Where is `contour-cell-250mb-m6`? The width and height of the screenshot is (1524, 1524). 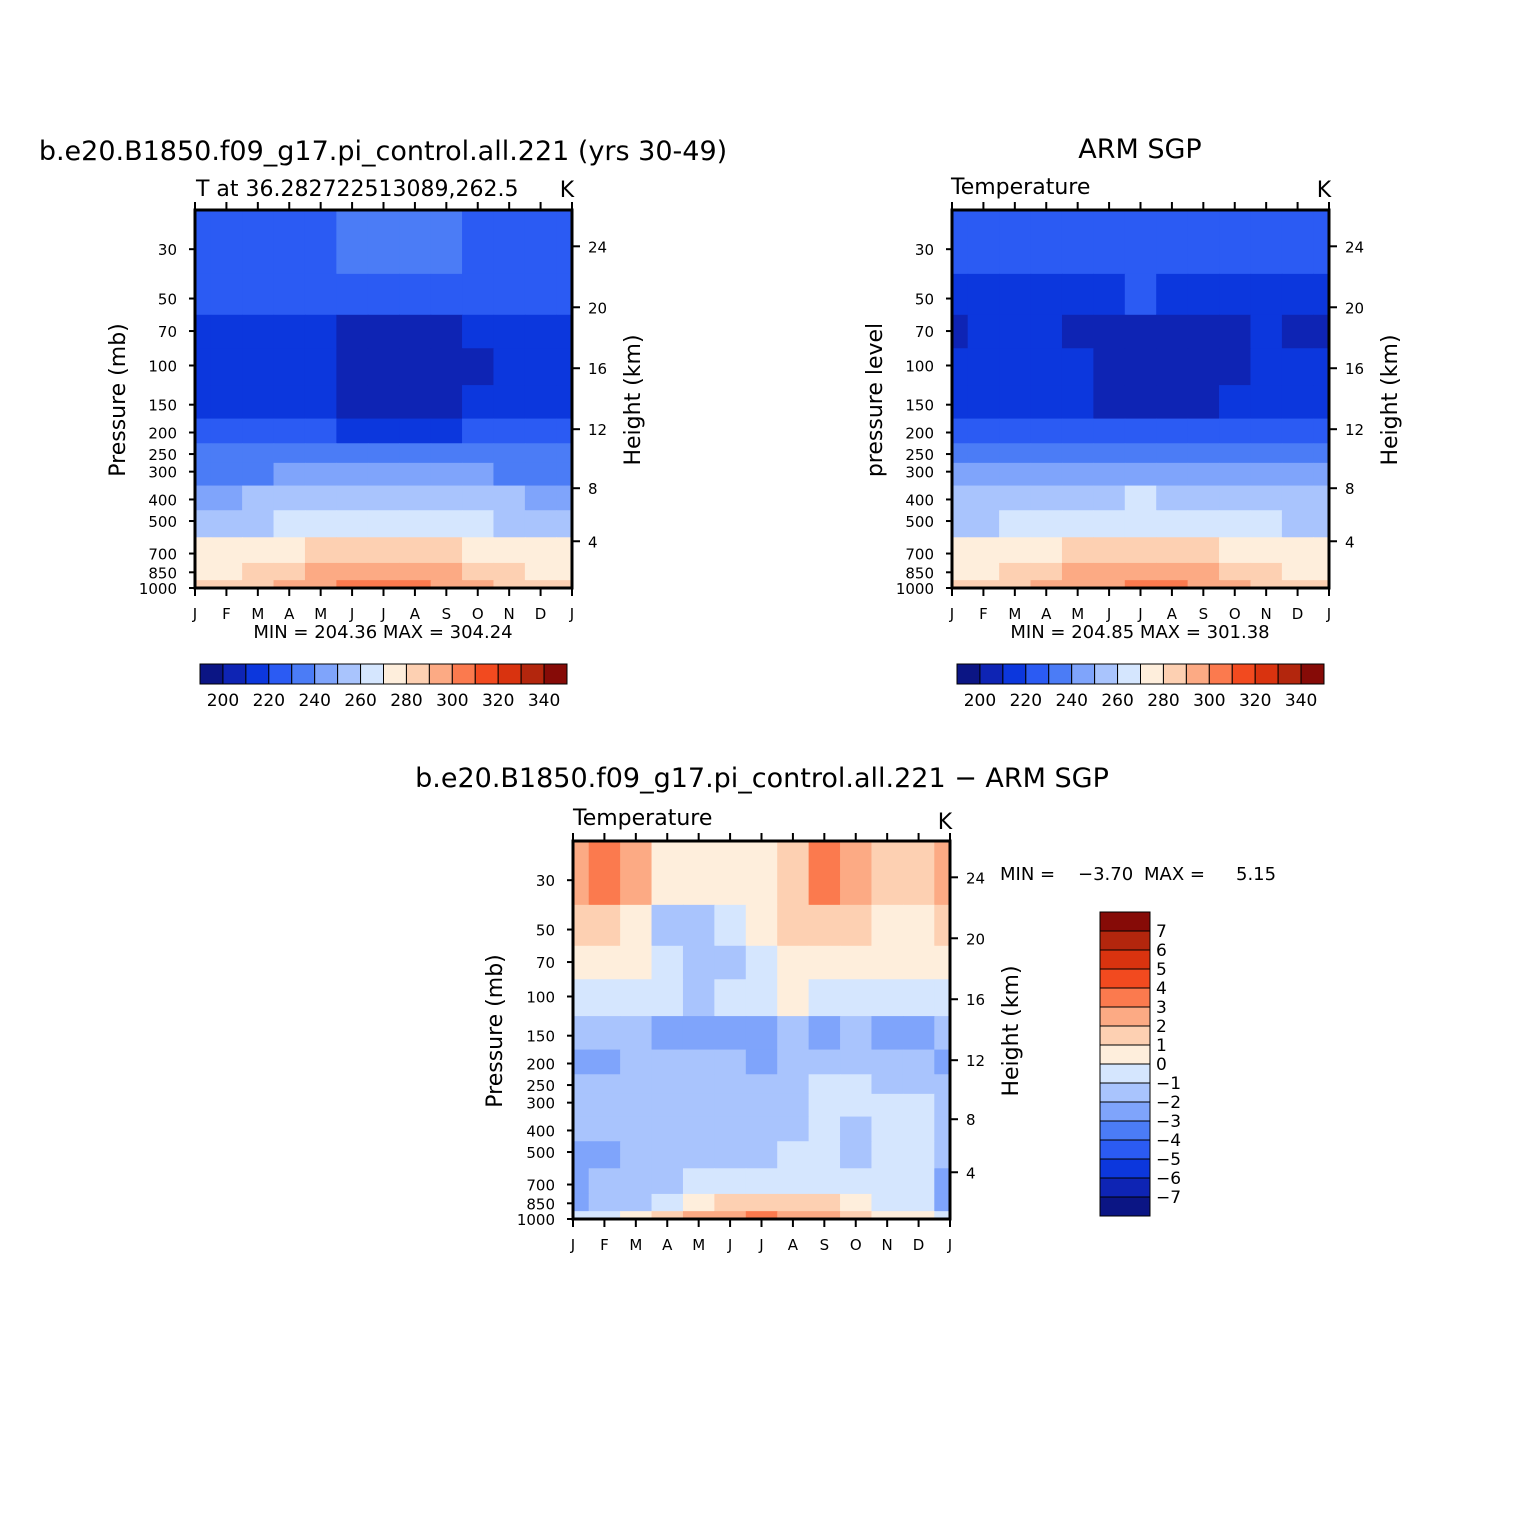
contour-cell-250mb-m6 is located at coordinates (383, 453).